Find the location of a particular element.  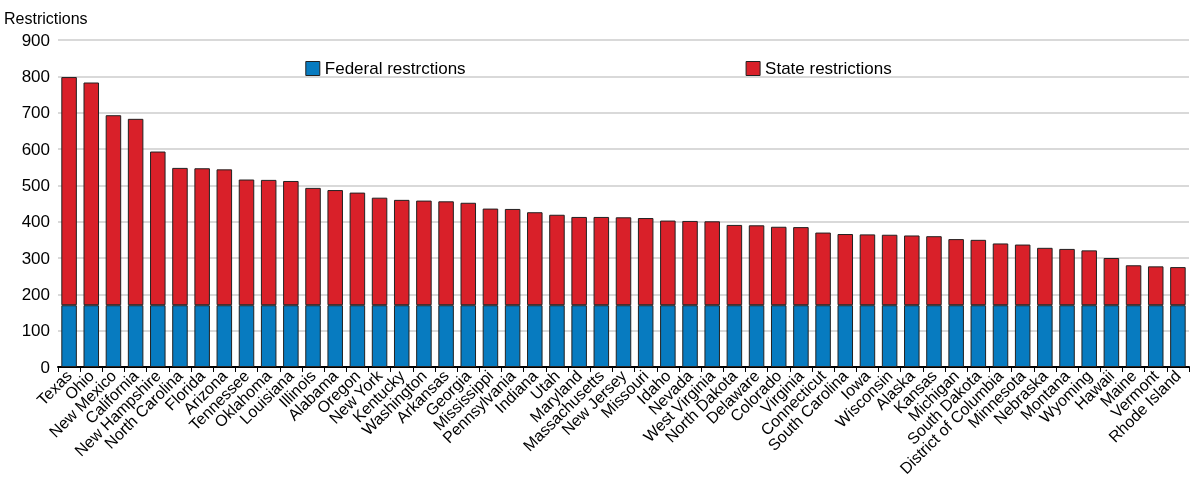

y-tick-label: 500 is located at coordinates (35, 185).